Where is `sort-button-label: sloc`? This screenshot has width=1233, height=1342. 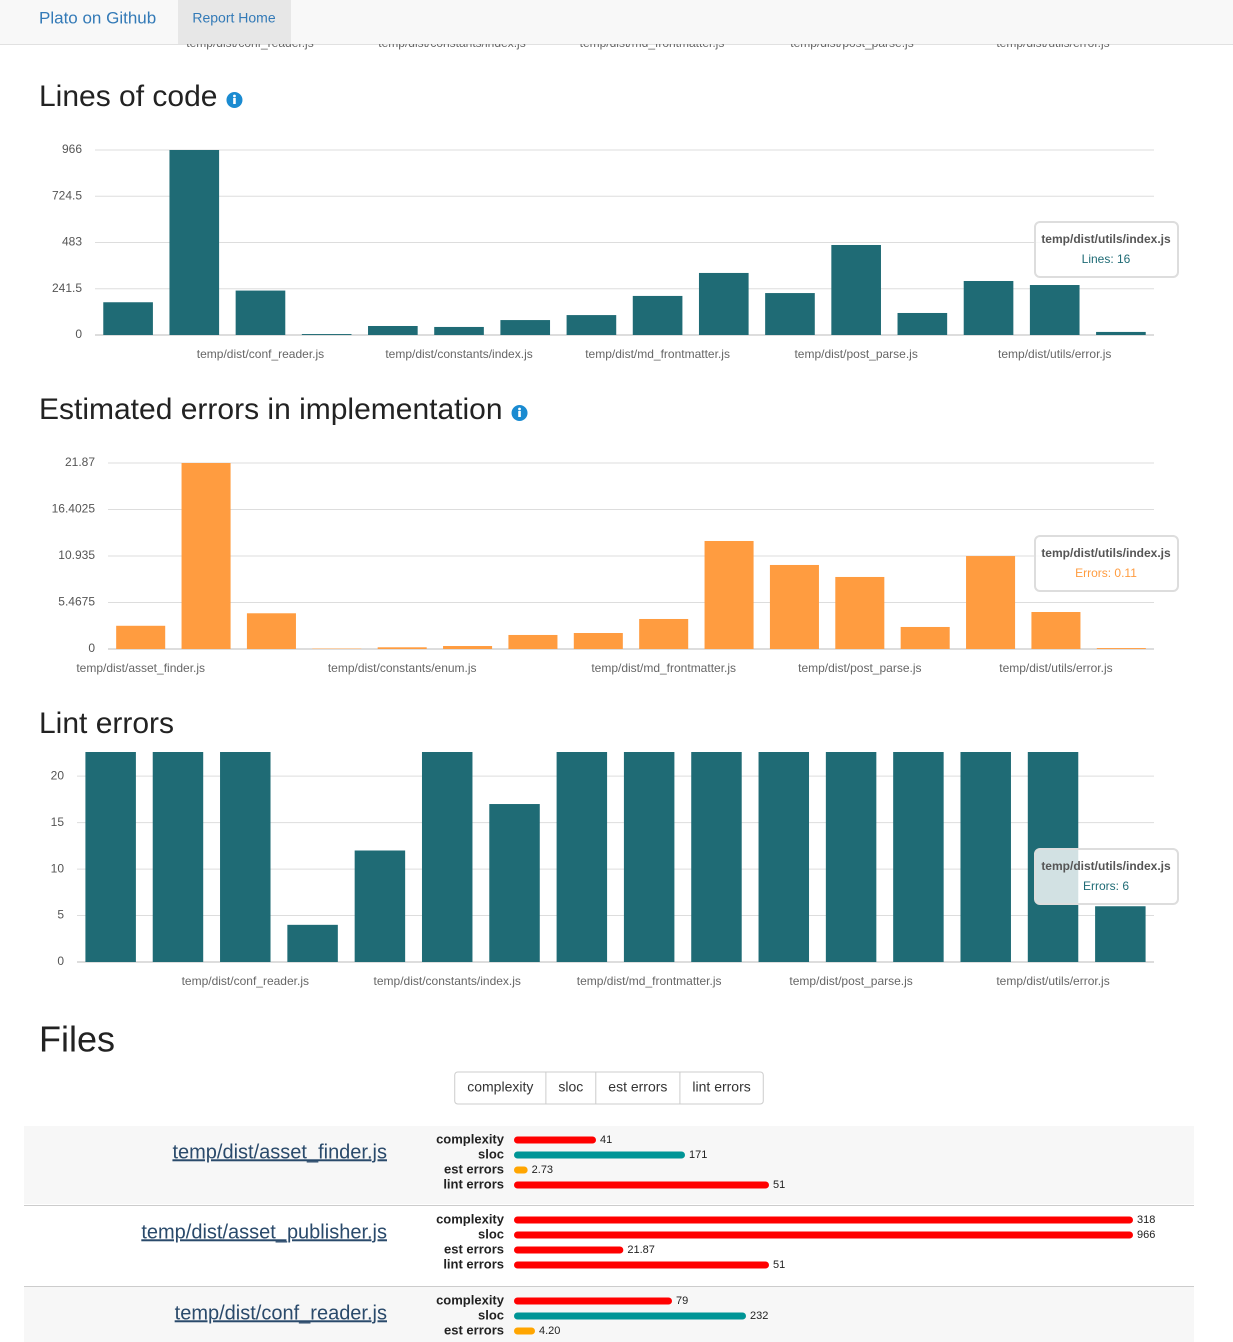
sort-button-label: sloc is located at coordinates (570, 1087).